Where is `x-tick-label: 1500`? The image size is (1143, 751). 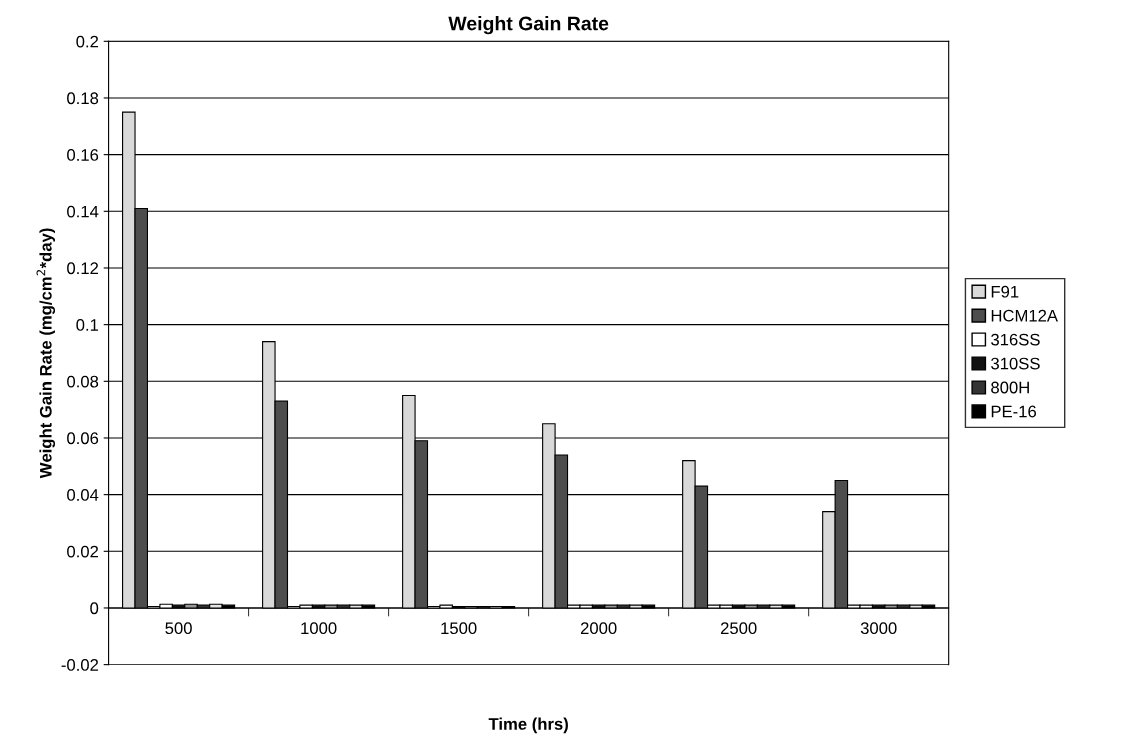 x-tick-label: 1500 is located at coordinates (459, 628).